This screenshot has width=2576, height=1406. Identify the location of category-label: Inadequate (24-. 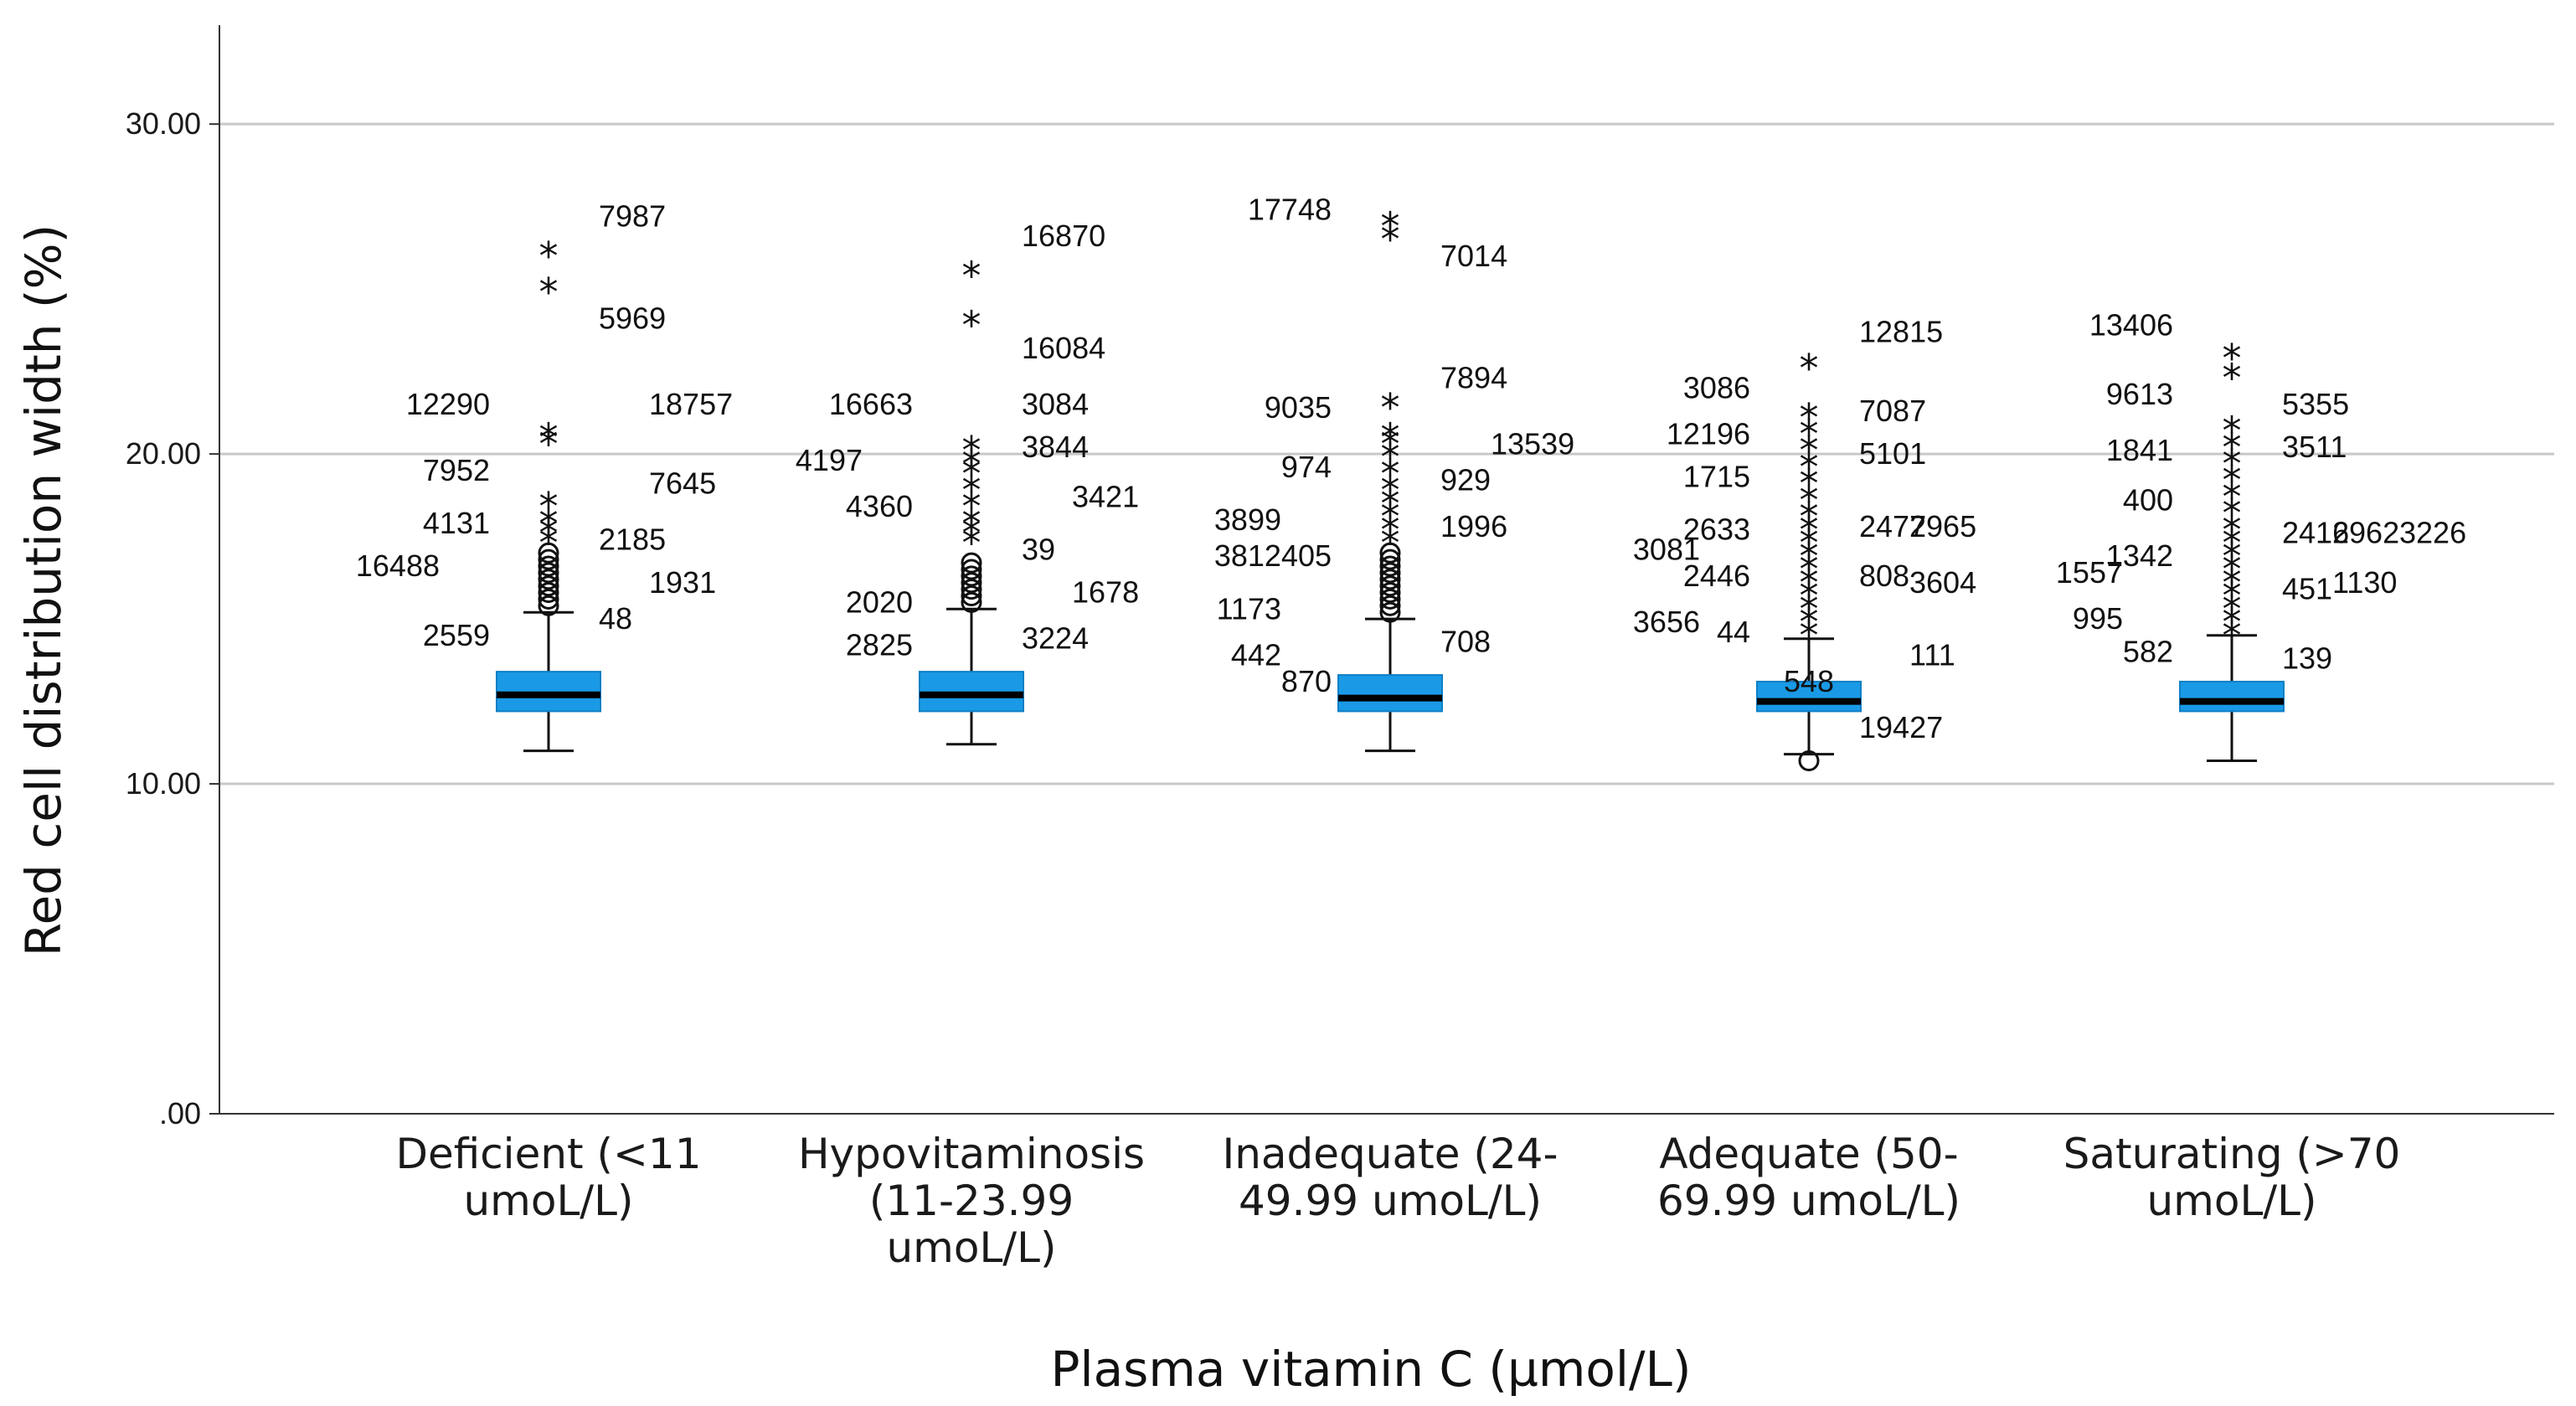
(1390, 1154).